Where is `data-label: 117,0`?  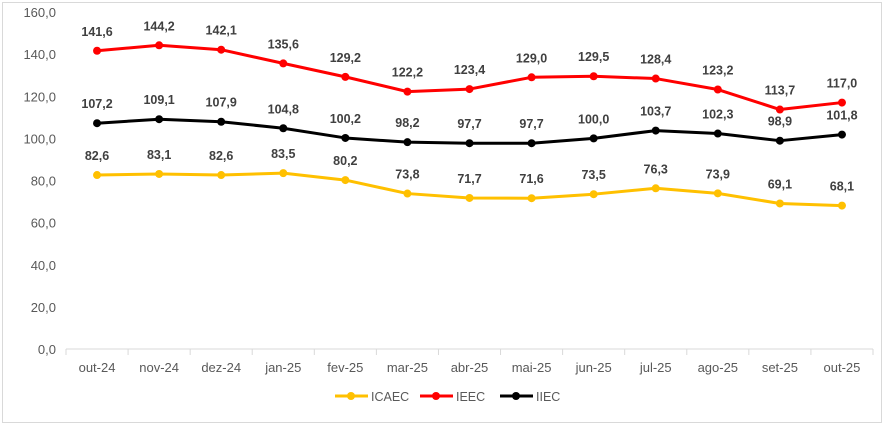 data-label: 117,0 is located at coordinates (842, 84).